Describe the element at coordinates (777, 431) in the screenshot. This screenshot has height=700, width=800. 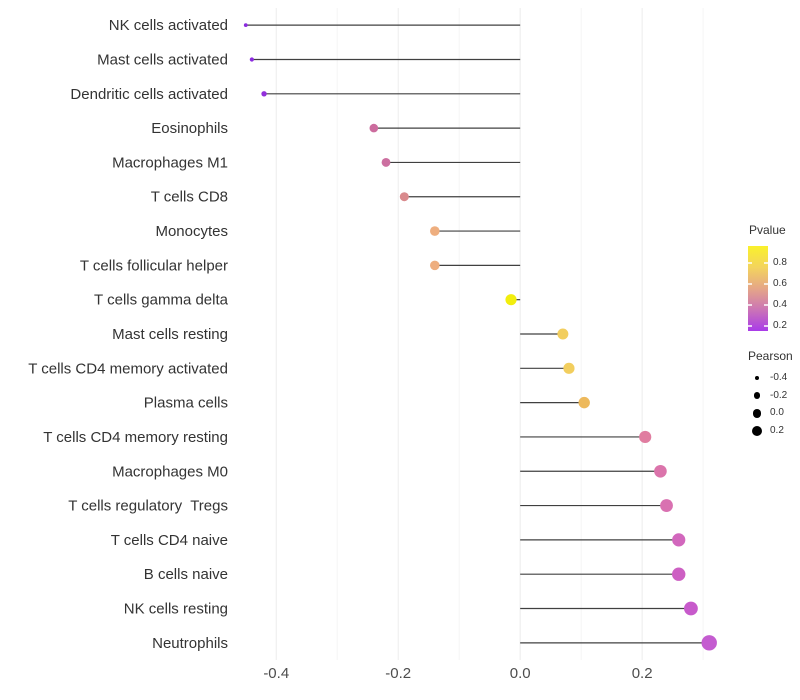
I see `pearson-size-label: 0.2` at that location.